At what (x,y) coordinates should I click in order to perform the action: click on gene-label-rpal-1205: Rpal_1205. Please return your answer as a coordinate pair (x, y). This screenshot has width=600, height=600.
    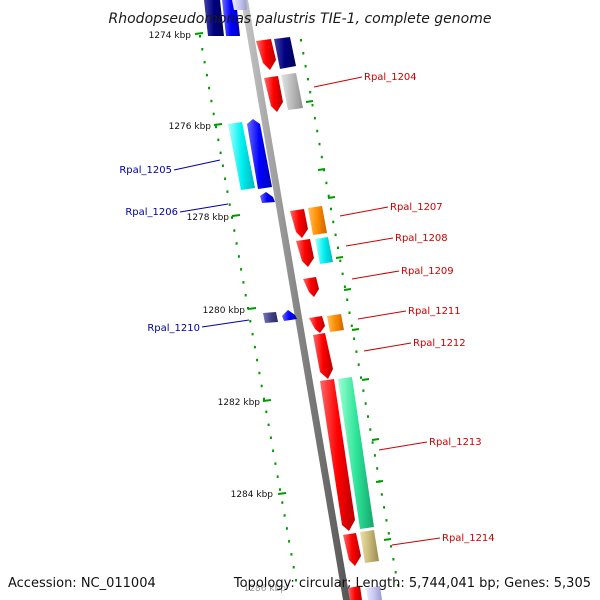
    Looking at the image, I should click on (145, 170).